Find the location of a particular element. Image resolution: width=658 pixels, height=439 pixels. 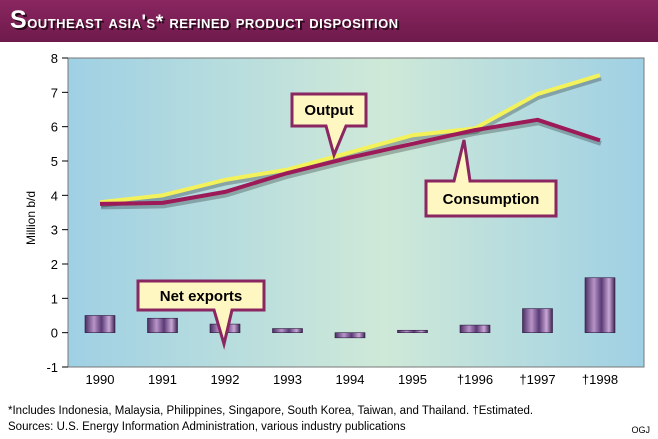

x-tick-label: 1991 is located at coordinates (162, 379).